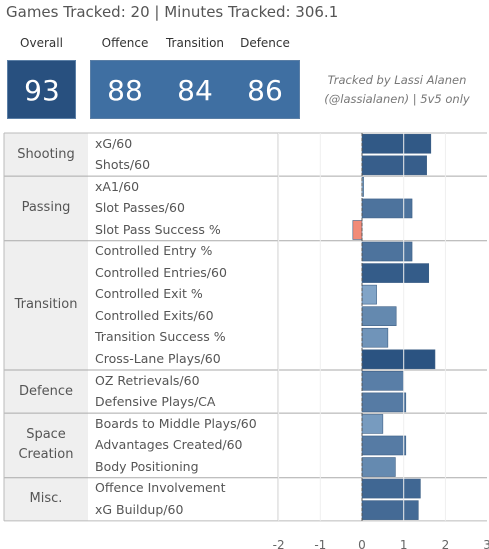  Describe the element at coordinates (161, 272) in the screenshot. I see `metric-label: Controlled Entries/60` at that location.